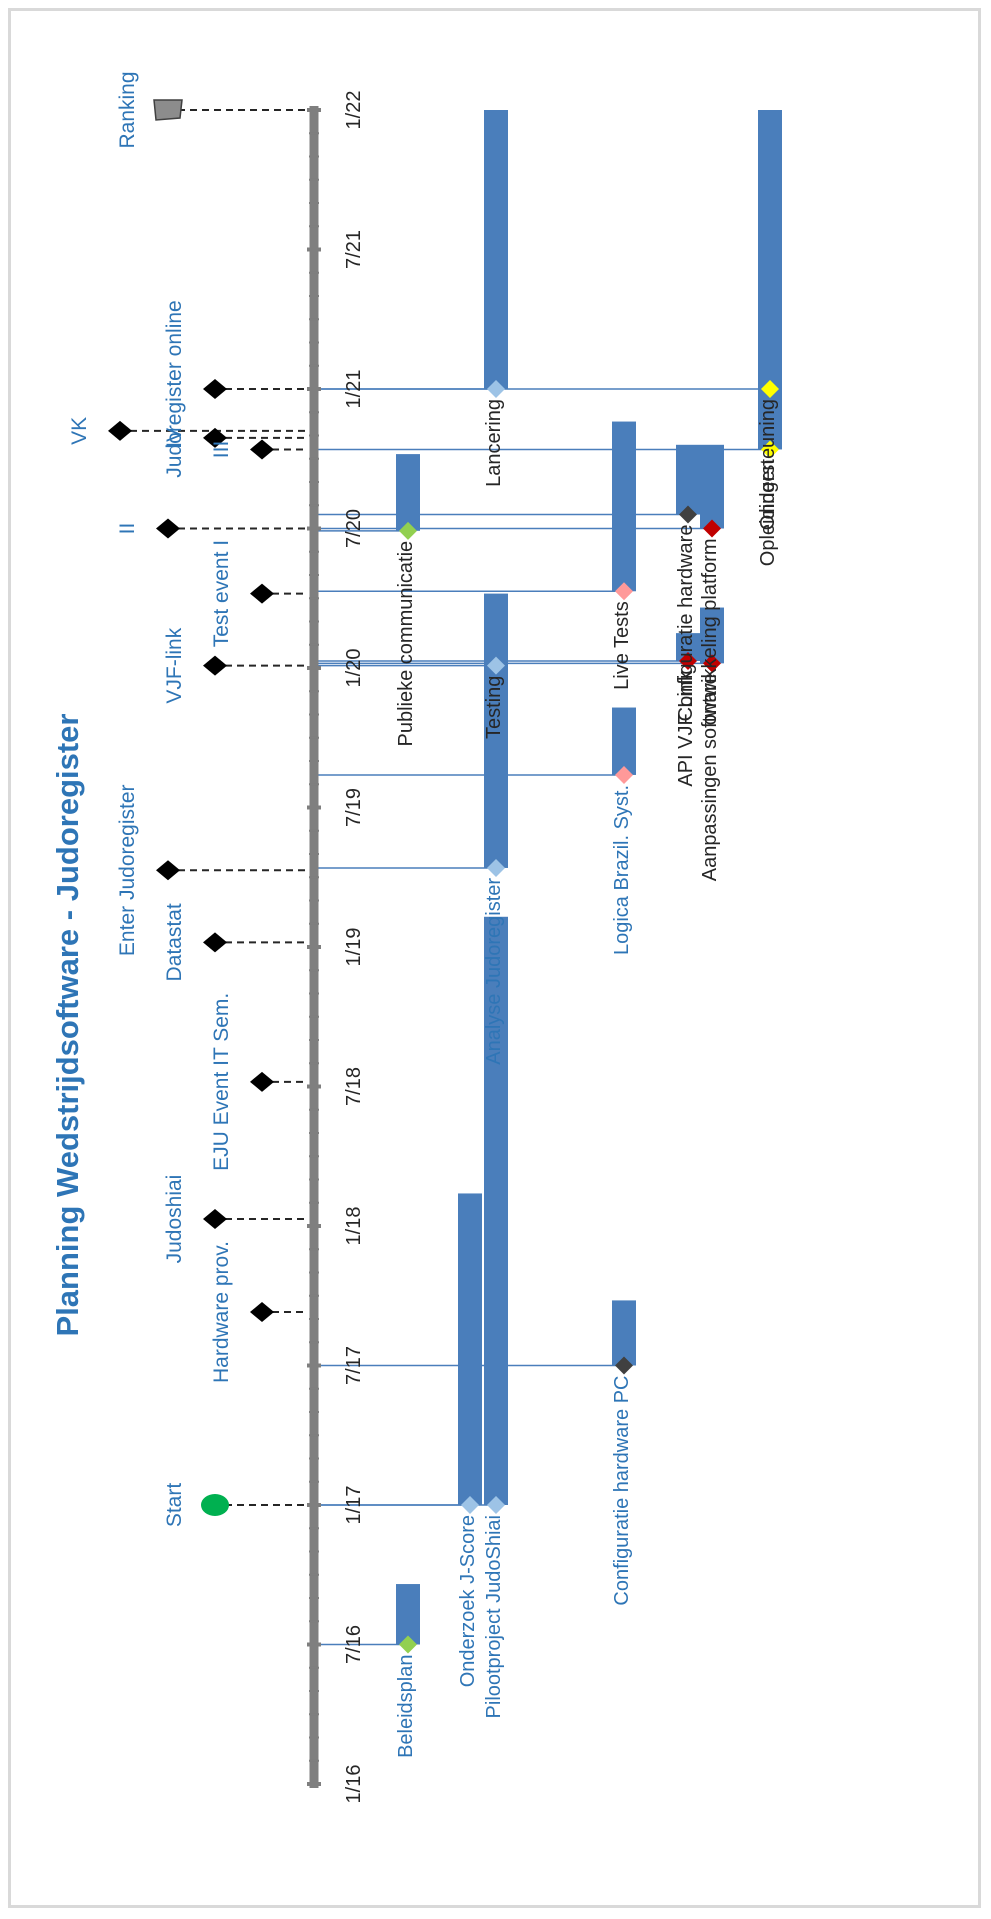 Image resolution: width=991 pixels, height=1919 pixels. Describe the element at coordinates (354, 249) in the screenshot. I see `tick-label: 7/21` at that location.